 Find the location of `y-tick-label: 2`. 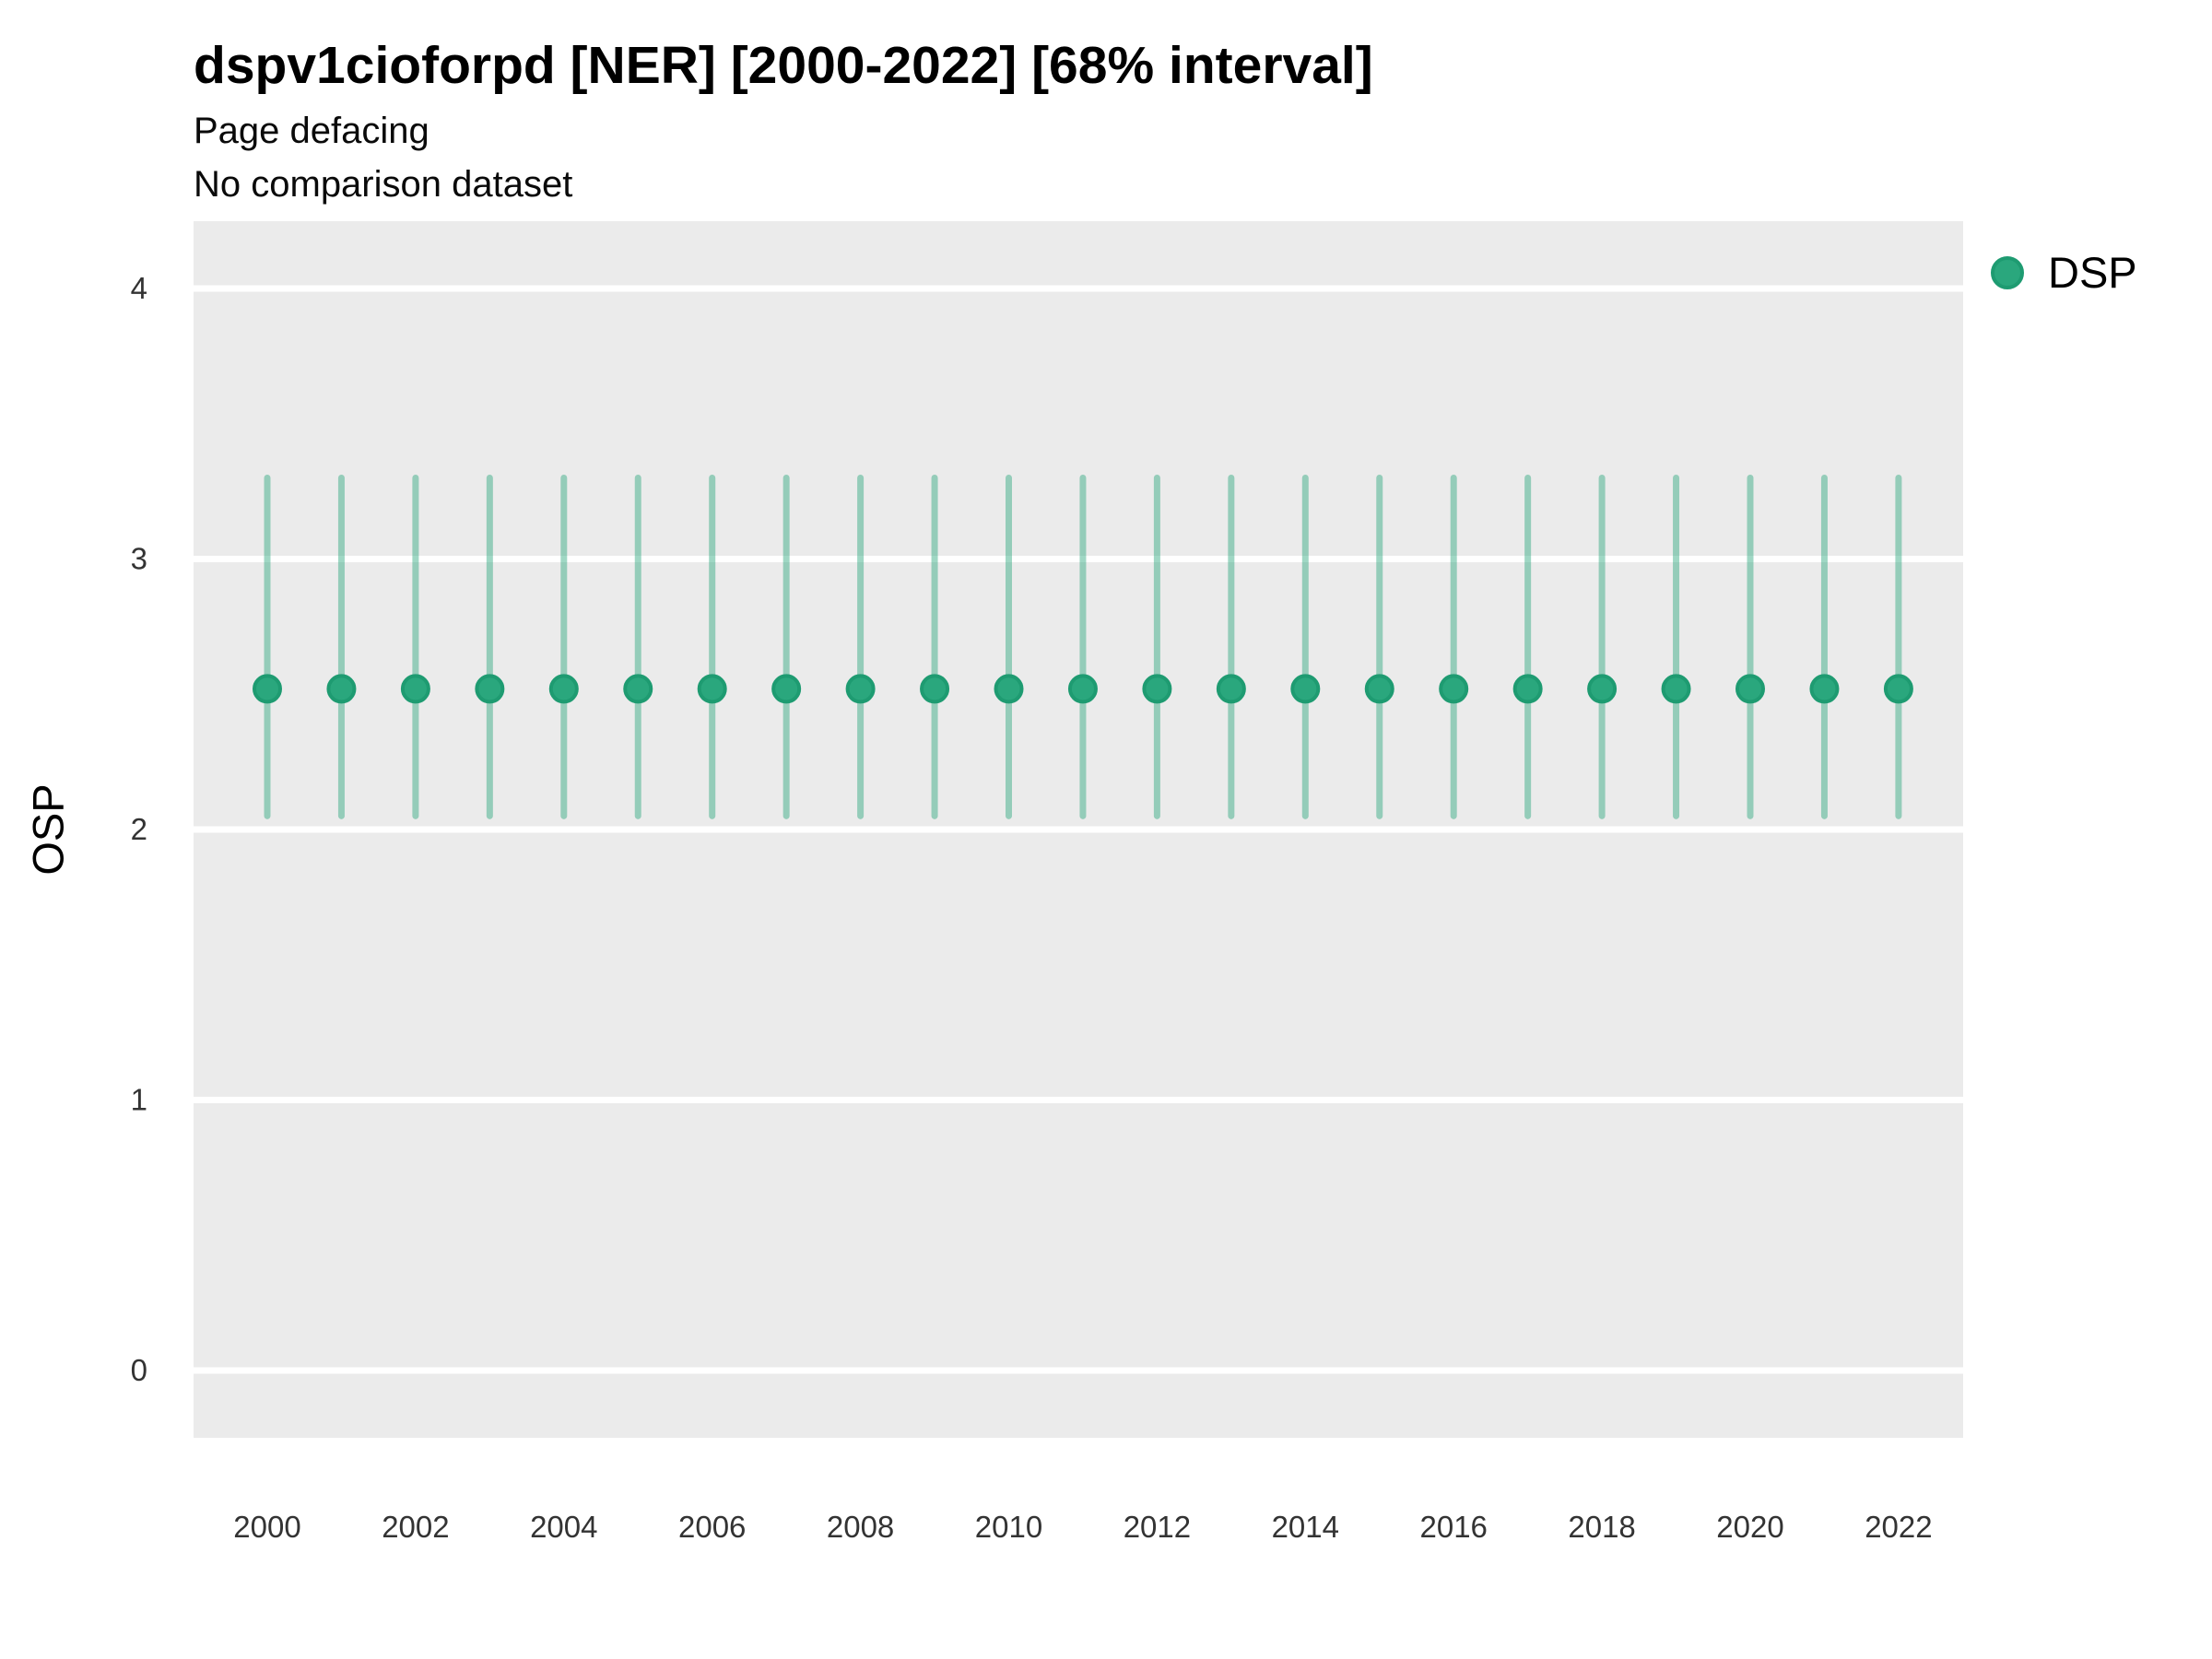

y-tick-label: 2 is located at coordinates (139, 829).